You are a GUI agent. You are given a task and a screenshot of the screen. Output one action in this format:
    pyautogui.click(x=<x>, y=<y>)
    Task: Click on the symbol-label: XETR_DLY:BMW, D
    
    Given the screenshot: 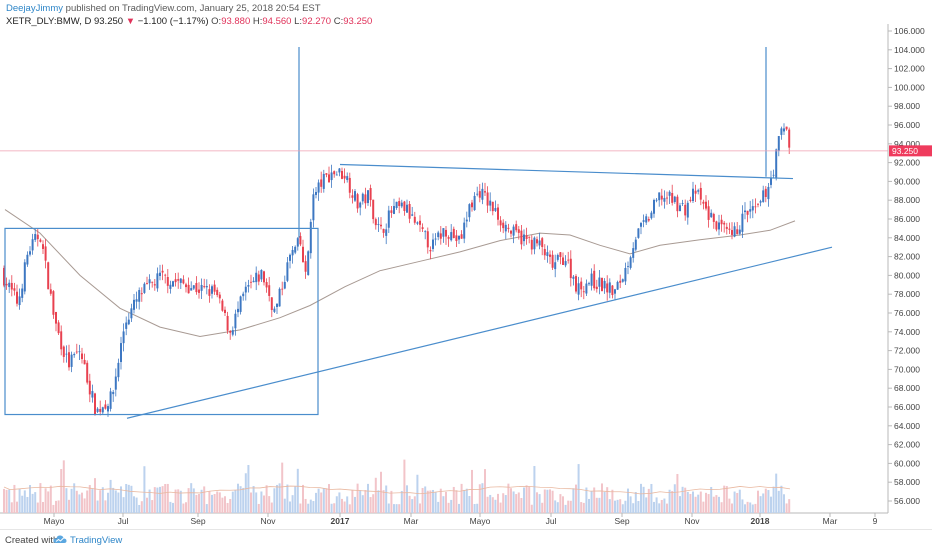 What is the action you would take?
    pyautogui.click(x=49, y=21)
    